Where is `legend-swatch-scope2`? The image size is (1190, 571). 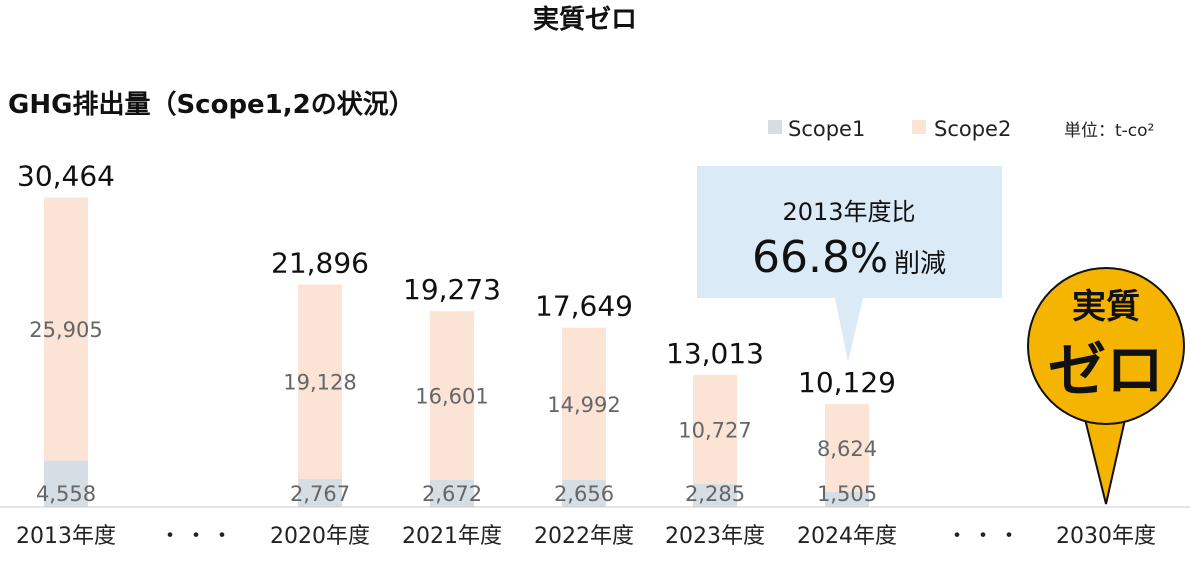
legend-swatch-scope2 is located at coordinates (919, 127).